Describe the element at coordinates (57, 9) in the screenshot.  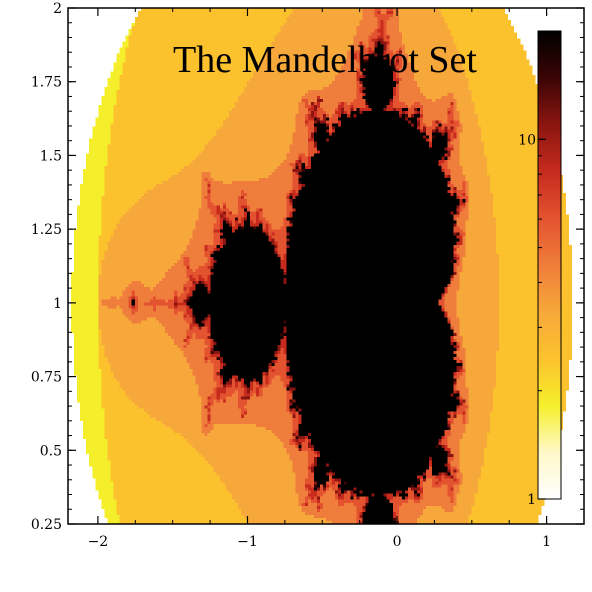
I see `y-tick-label: 2` at that location.